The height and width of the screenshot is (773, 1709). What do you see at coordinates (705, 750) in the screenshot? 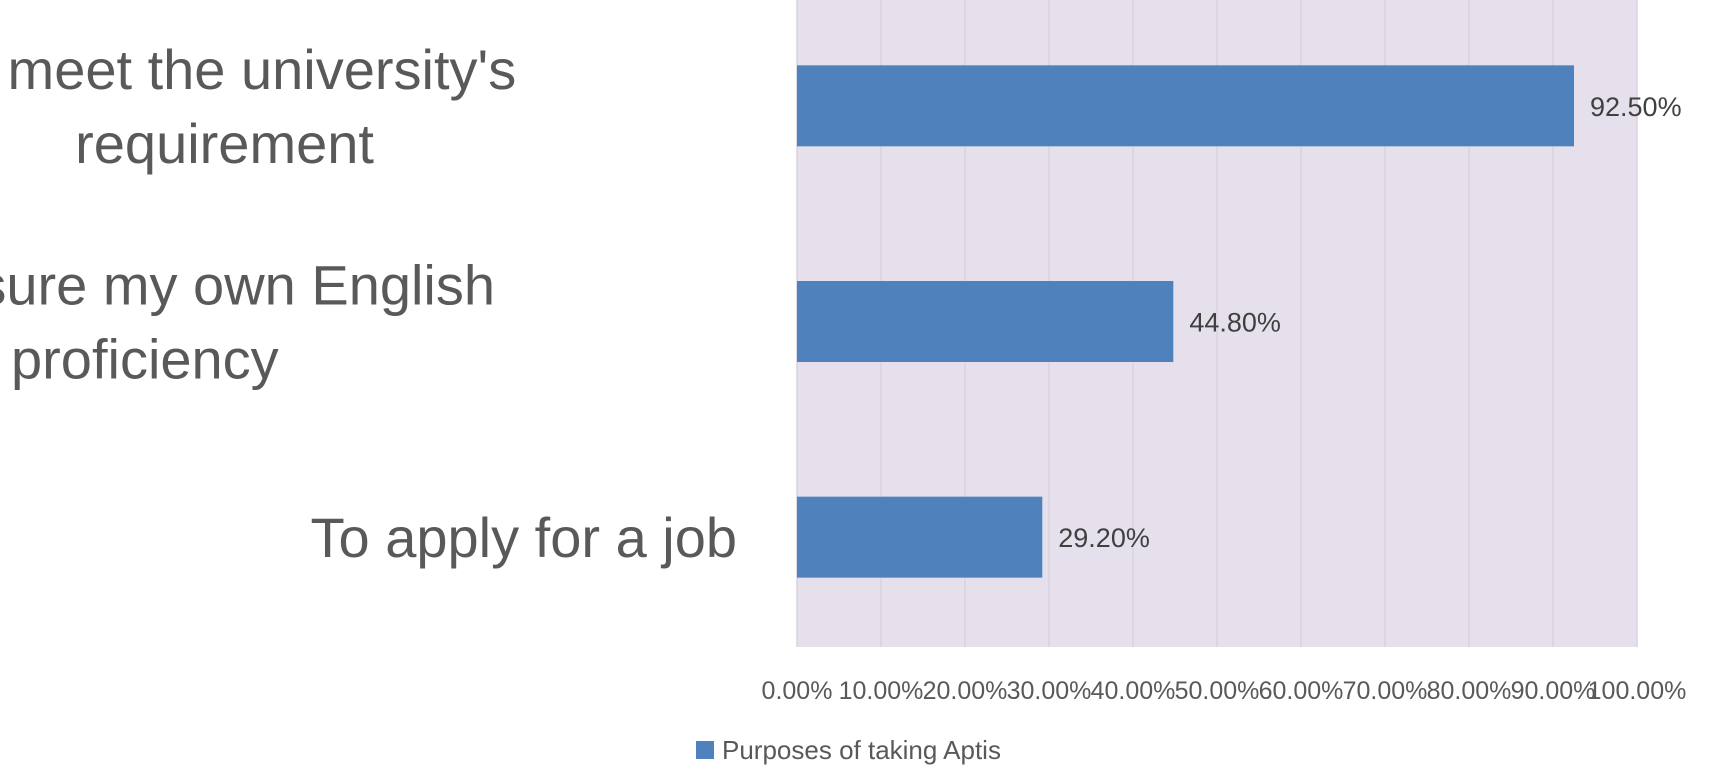
I see `legend-swatch` at bounding box center [705, 750].